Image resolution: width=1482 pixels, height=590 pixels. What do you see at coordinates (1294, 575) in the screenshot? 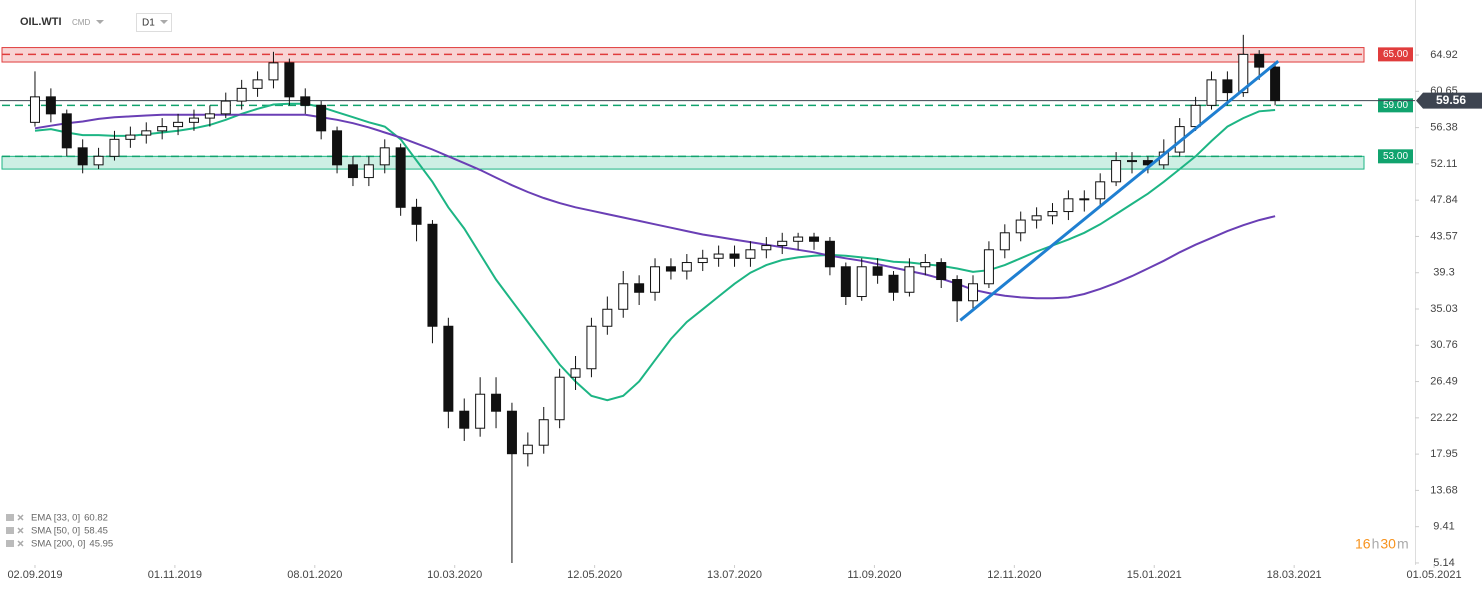
I see `x-tick-label: 18.03.2021` at bounding box center [1294, 575].